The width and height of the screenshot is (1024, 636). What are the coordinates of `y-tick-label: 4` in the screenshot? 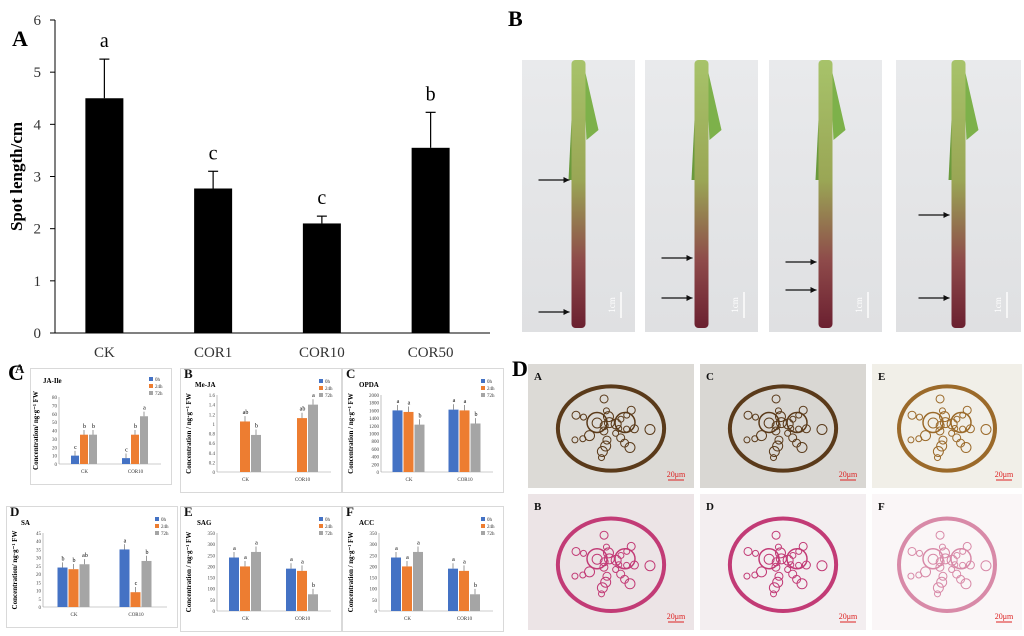 It's located at (38, 125).